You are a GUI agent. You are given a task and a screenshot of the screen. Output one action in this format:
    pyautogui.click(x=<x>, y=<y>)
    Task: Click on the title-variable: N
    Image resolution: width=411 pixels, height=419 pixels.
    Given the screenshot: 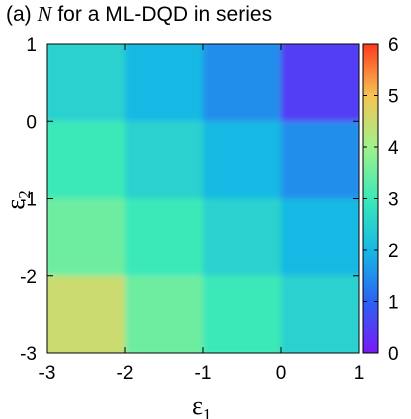 What is the action you would take?
    pyautogui.click(x=45, y=14)
    